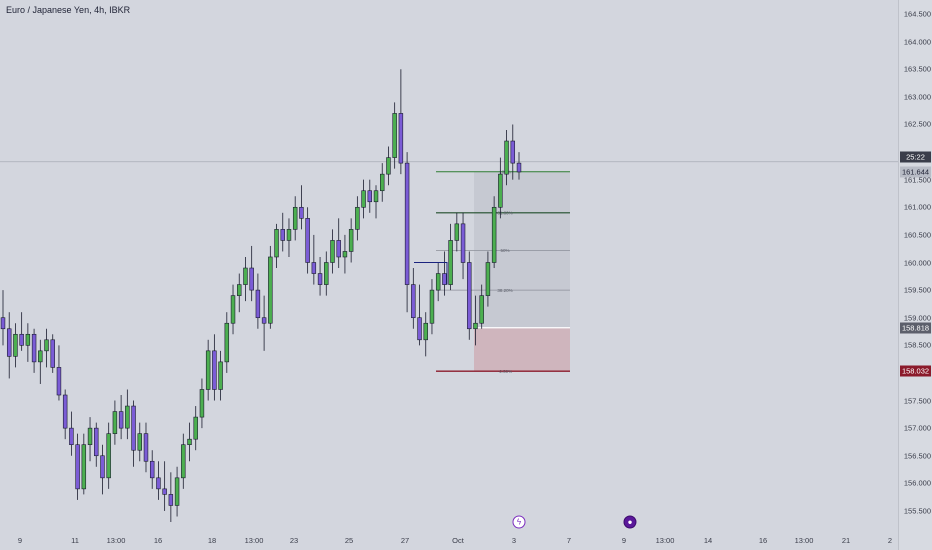 Image resolution: width=932 pixels, height=550 pixels. What do you see at coordinates (915, 157) in the screenshot?
I see `countdown-badge: 25:22` at bounding box center [915, 157].